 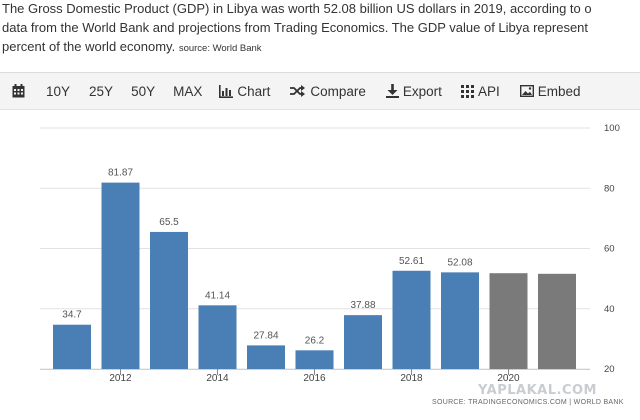 I want to click on api-icon, so click(x=467, y=91).